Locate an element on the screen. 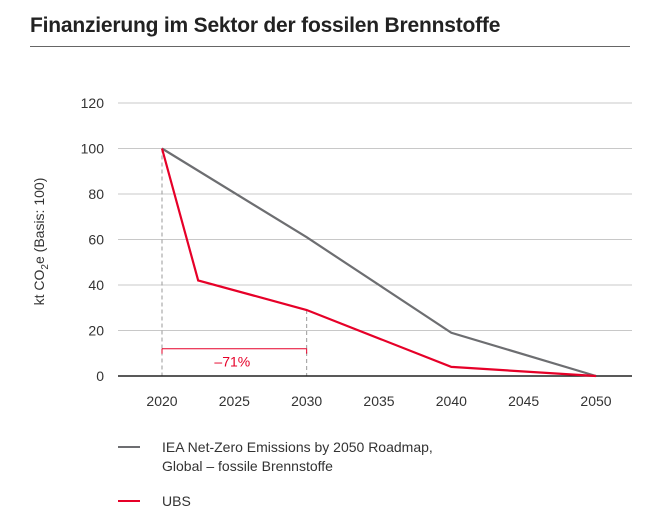 This screenshot has width=650, height=525. y-tick-label-100: 100 is located at coordinates (93, 149).